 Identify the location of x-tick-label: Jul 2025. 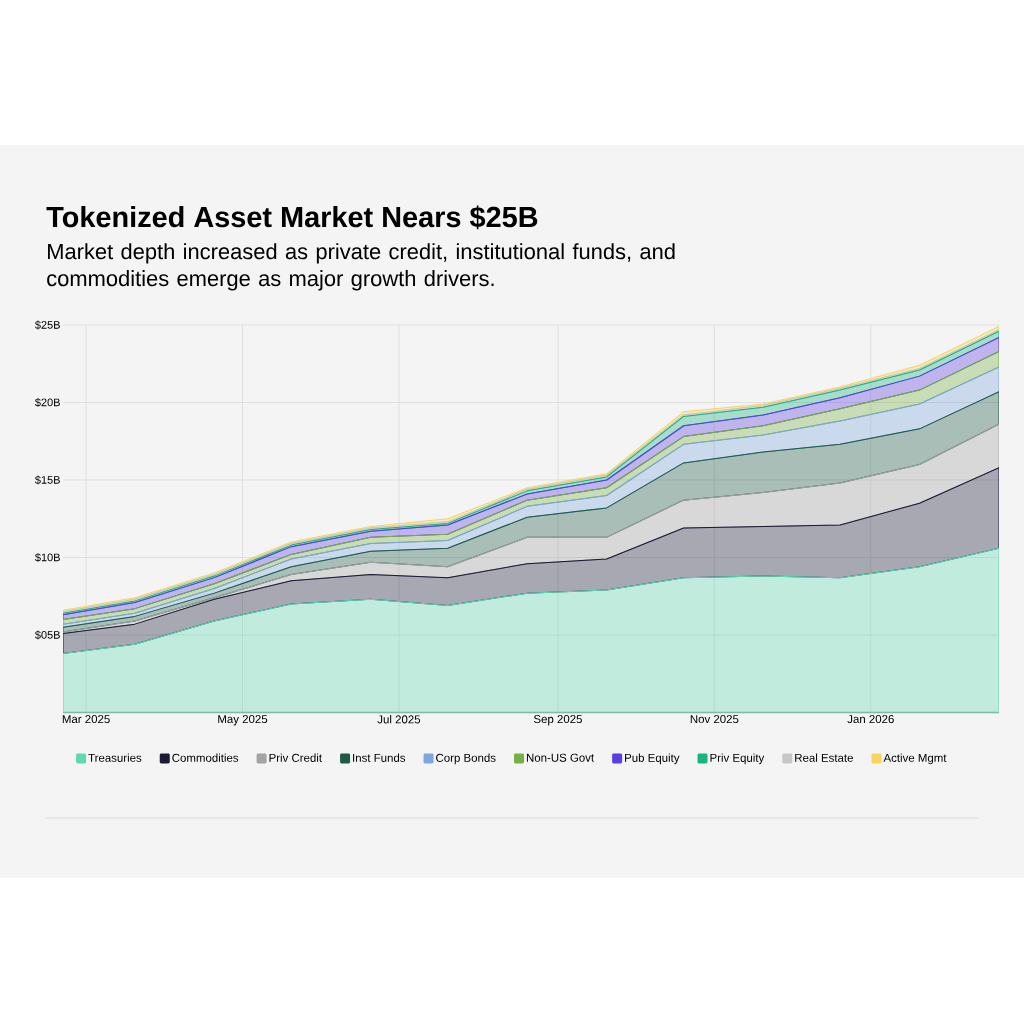
(399, 719).